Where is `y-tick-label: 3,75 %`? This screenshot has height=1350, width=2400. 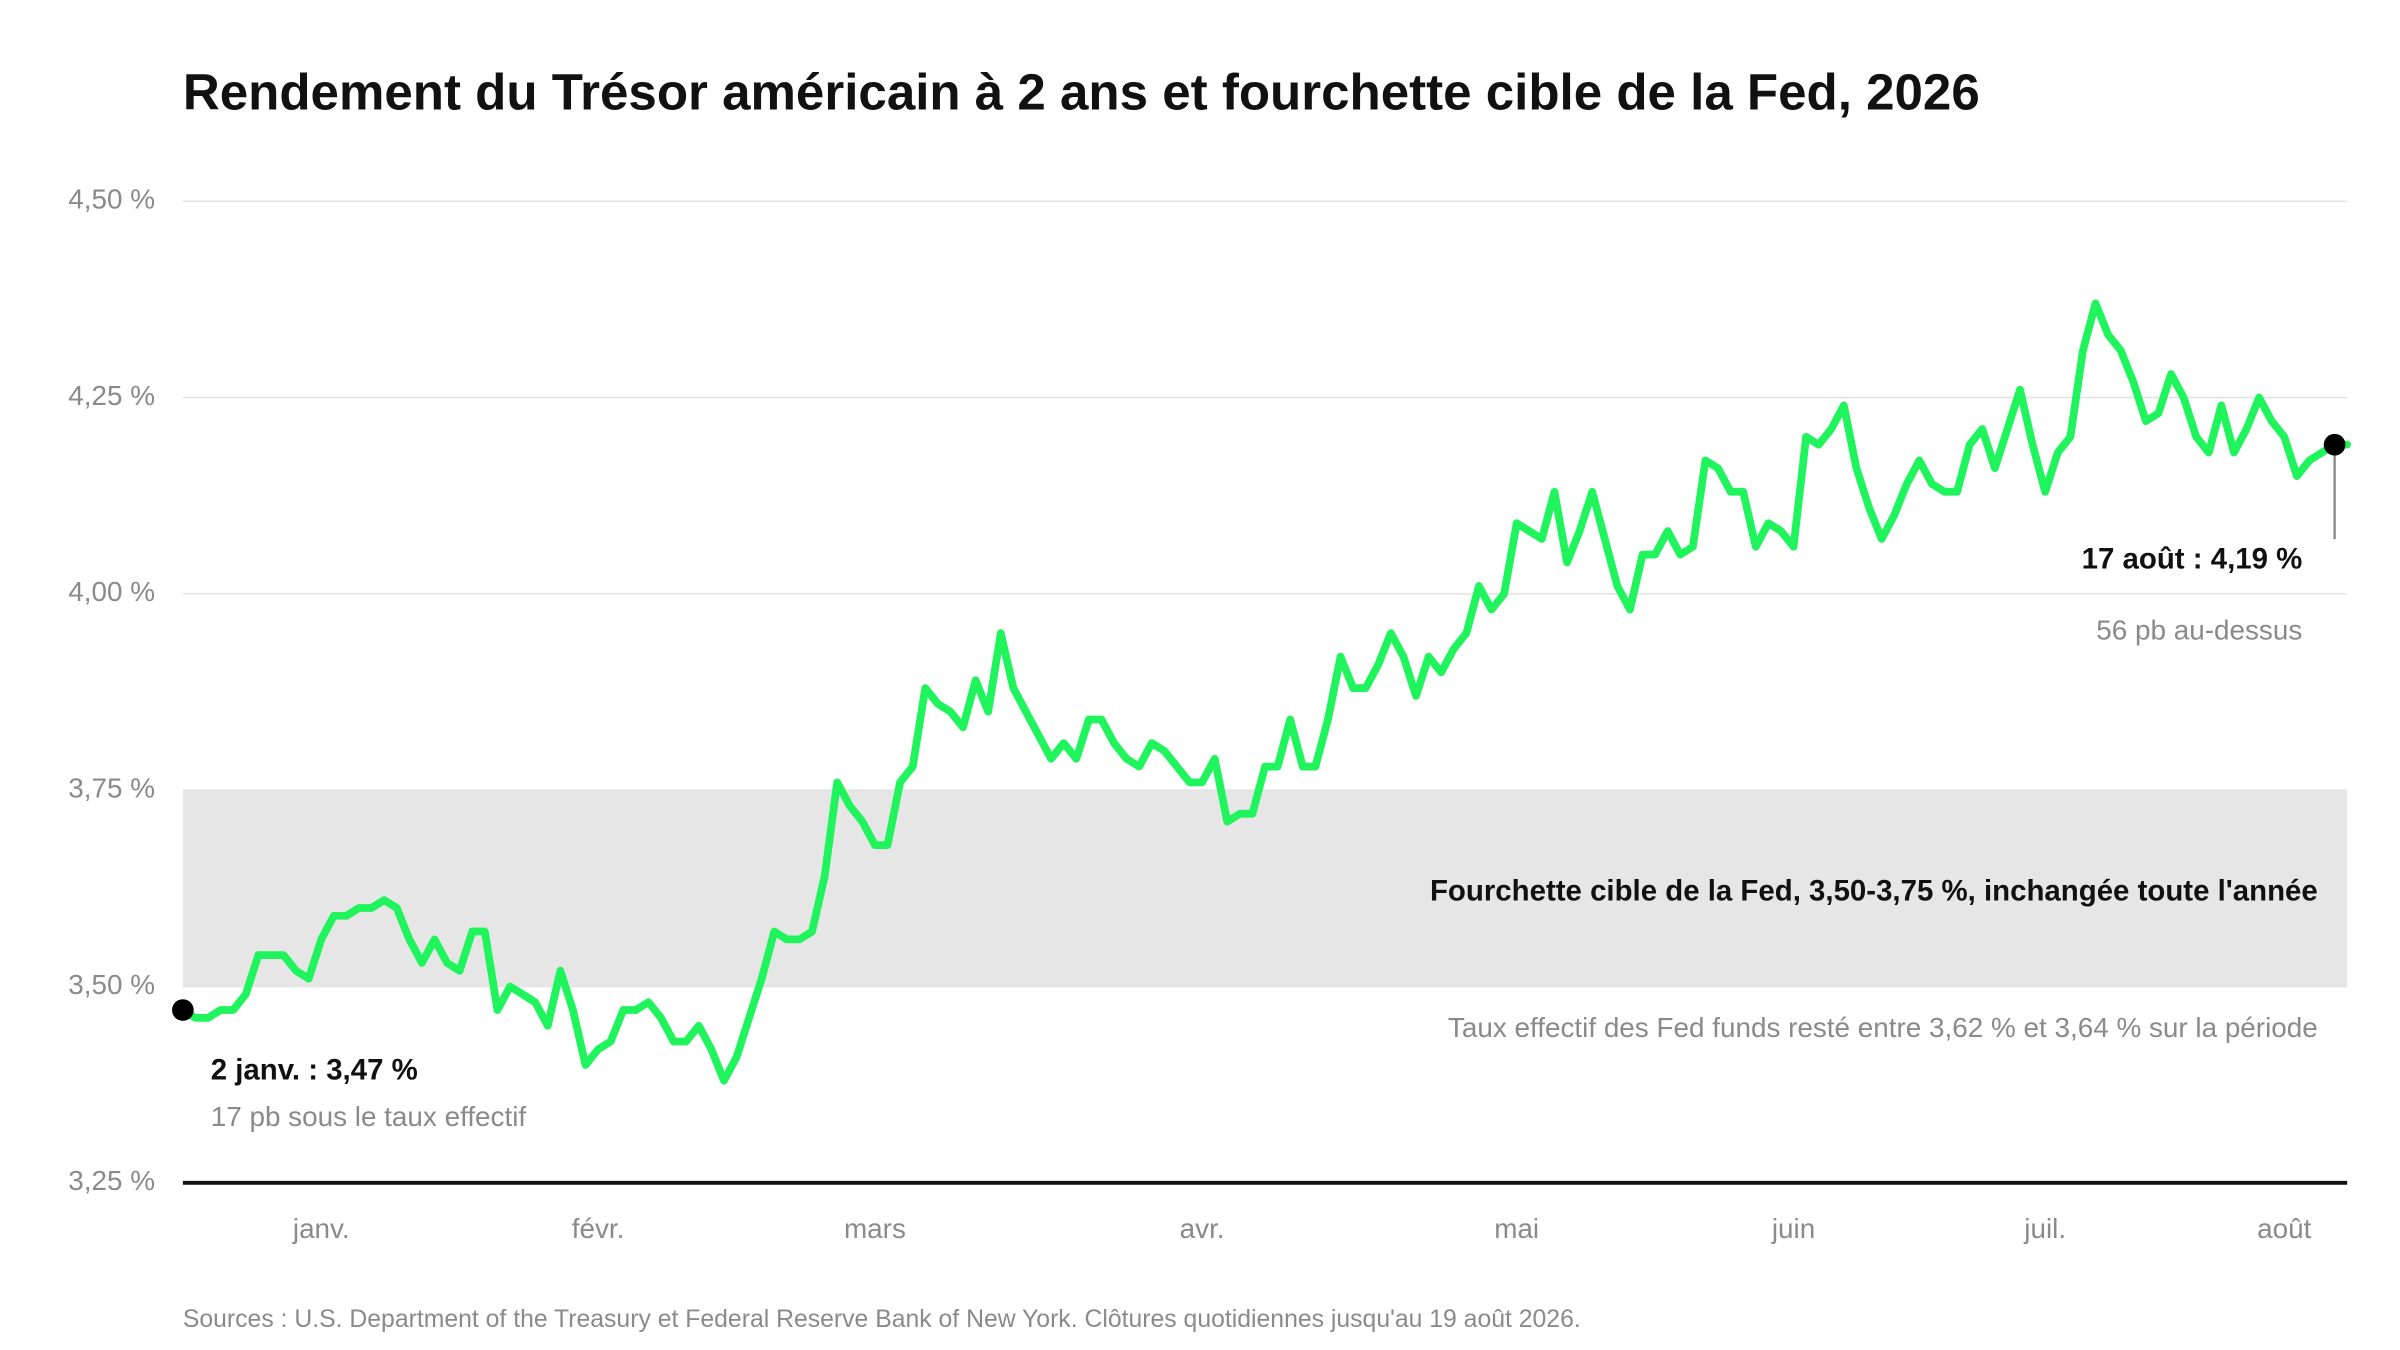 y-tick-label: 3,75 % is located at coordinates (111, 788).